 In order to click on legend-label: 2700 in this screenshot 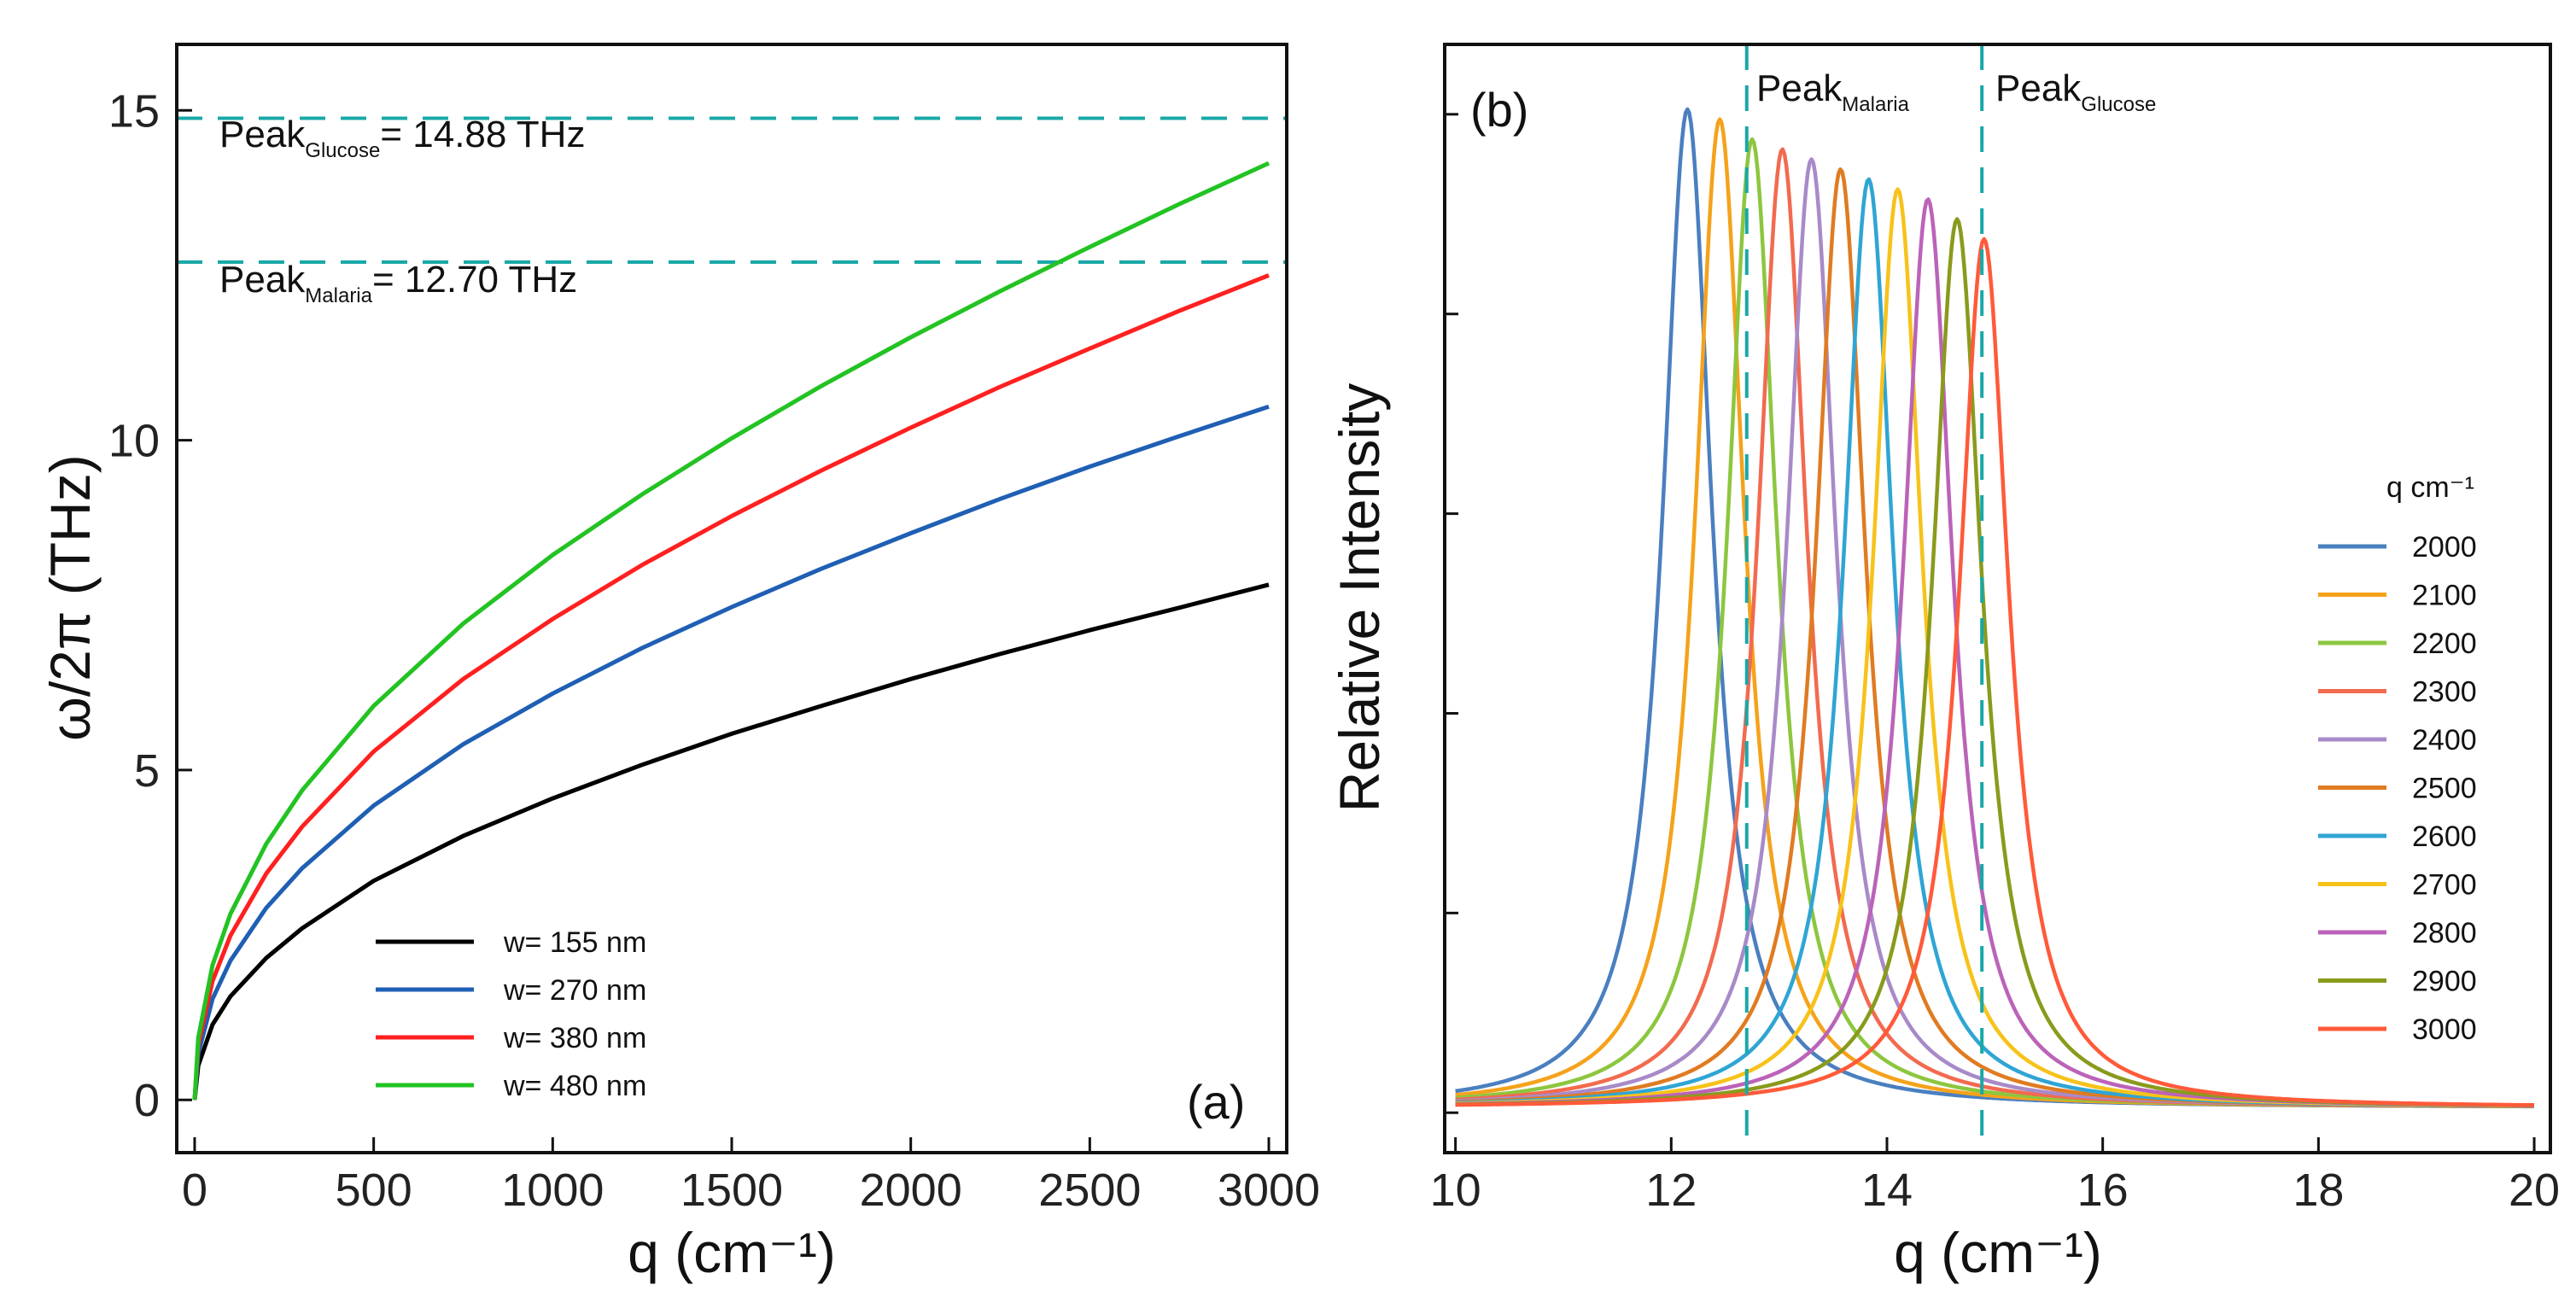, I will do `click(2444, 885)`.